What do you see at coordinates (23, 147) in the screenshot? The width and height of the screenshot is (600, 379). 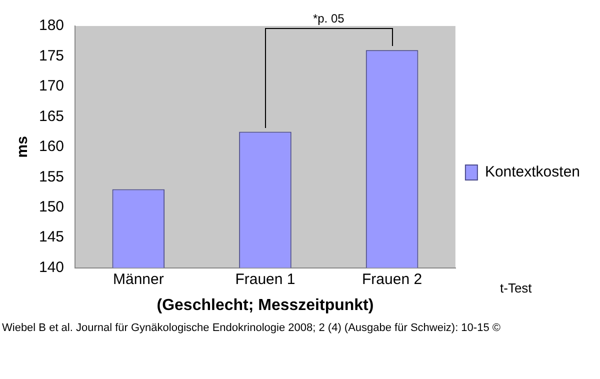 I see `y-axis-title: ms` at bounding box center [23, 147].